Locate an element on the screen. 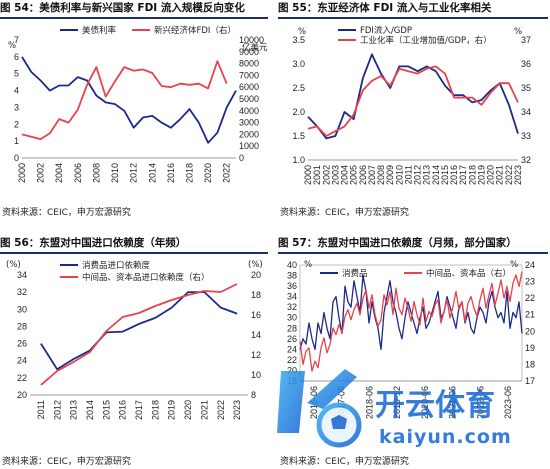  x-tick-label: 2011 is located at coordinates (408, 174).